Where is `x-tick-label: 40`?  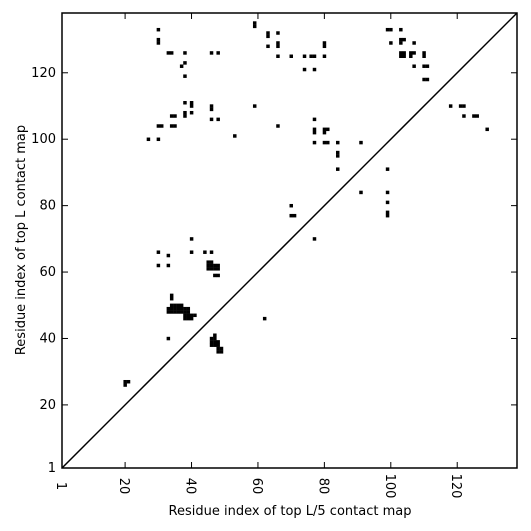
x-tick-label: 40 is located at coordinates (190, 486).